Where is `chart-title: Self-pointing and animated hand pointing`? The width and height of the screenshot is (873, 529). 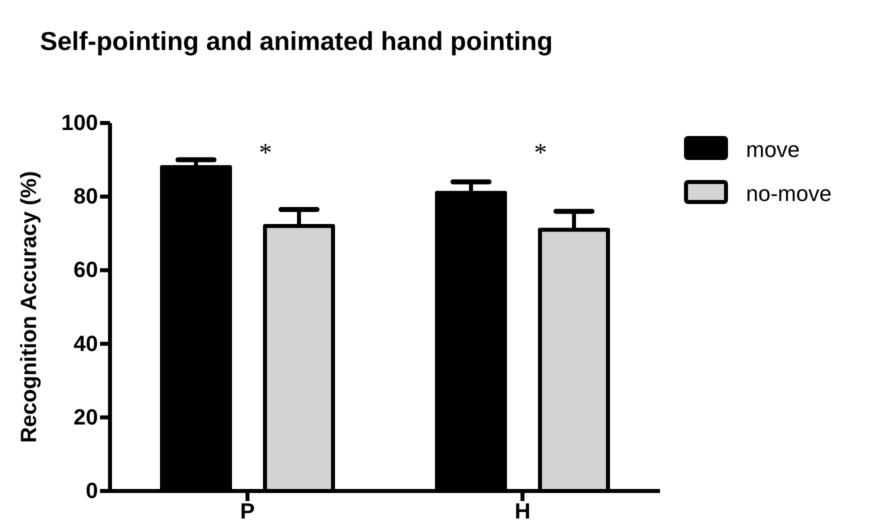 chart-title: Self-pointing and animated hand pointing is located at coordinates (296, 41).